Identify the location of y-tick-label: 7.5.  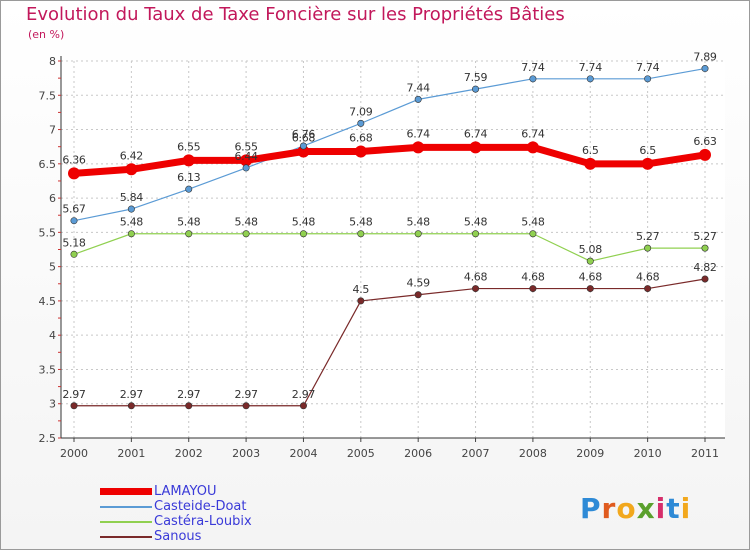
(48, 95).